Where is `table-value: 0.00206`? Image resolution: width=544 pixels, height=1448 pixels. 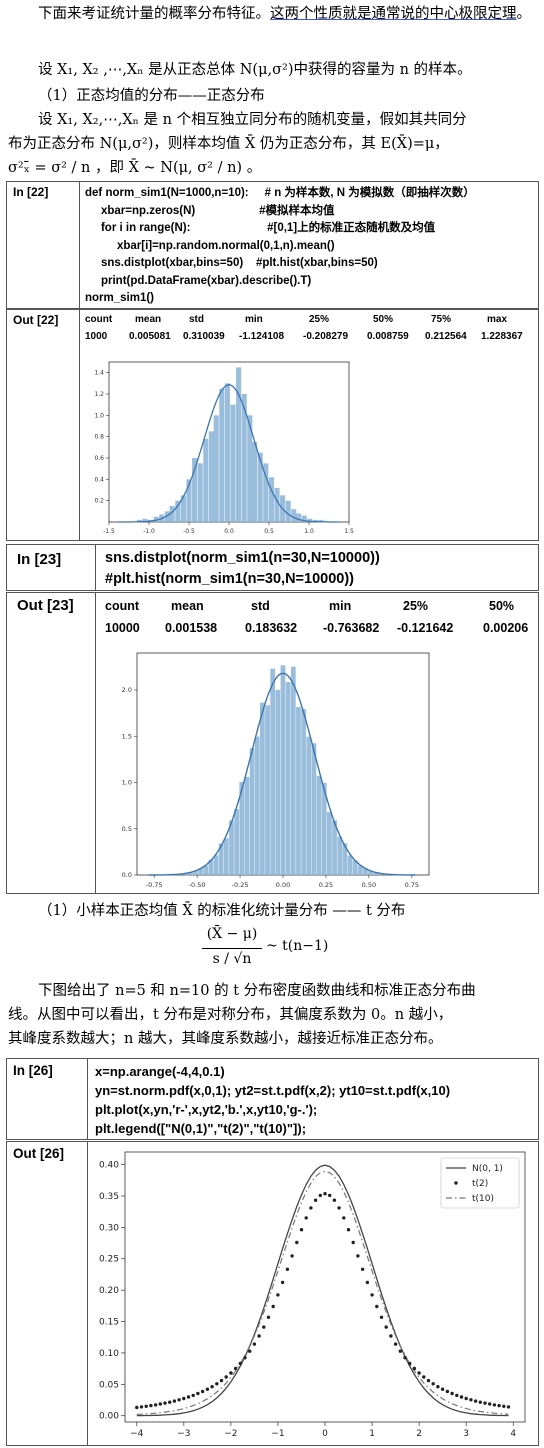
table-value: 0.00206 is located at coordinates (506, 628).